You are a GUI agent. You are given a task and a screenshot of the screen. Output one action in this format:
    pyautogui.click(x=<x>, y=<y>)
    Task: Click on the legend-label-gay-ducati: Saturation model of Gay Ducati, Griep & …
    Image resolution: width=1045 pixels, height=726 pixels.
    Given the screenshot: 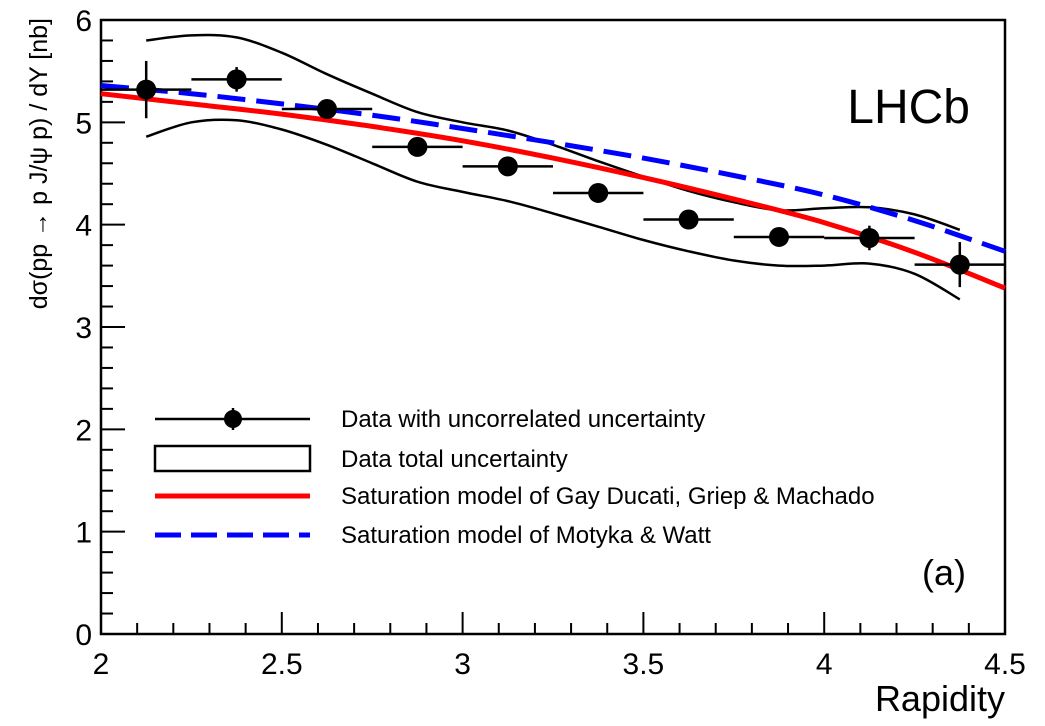 What is the action you would take?
    pyautogui.click(x=608, y=496)
    